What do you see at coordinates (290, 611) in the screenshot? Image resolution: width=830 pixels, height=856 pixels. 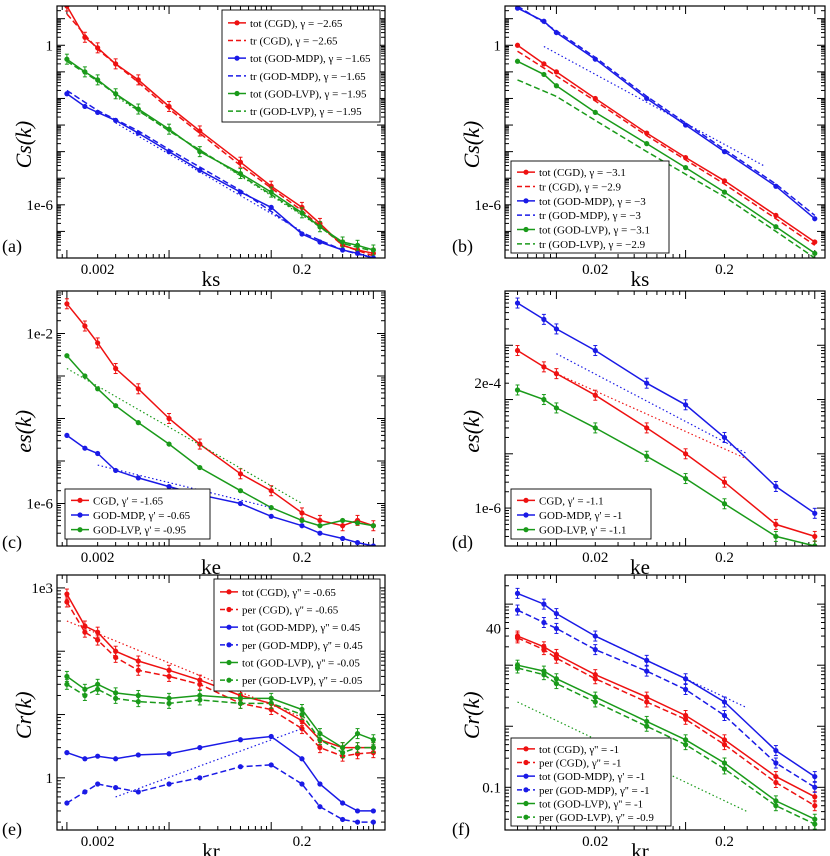 I see `legend-entry: per (CGD), γ'' = -0.65` at bounding box center [290, 611].